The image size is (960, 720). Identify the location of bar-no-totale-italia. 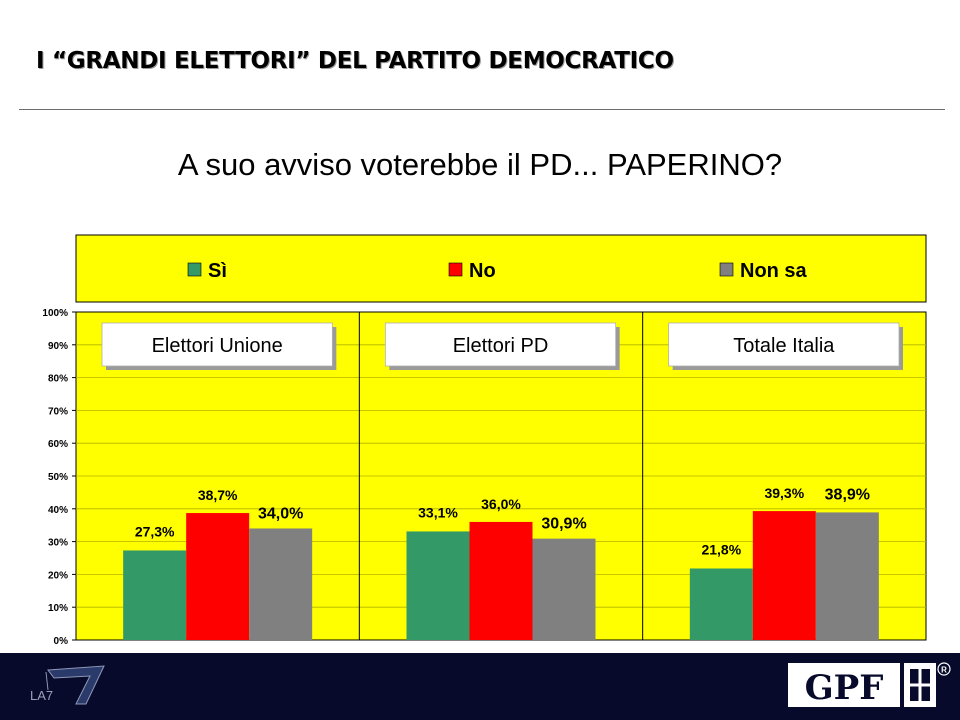
(784, 575).